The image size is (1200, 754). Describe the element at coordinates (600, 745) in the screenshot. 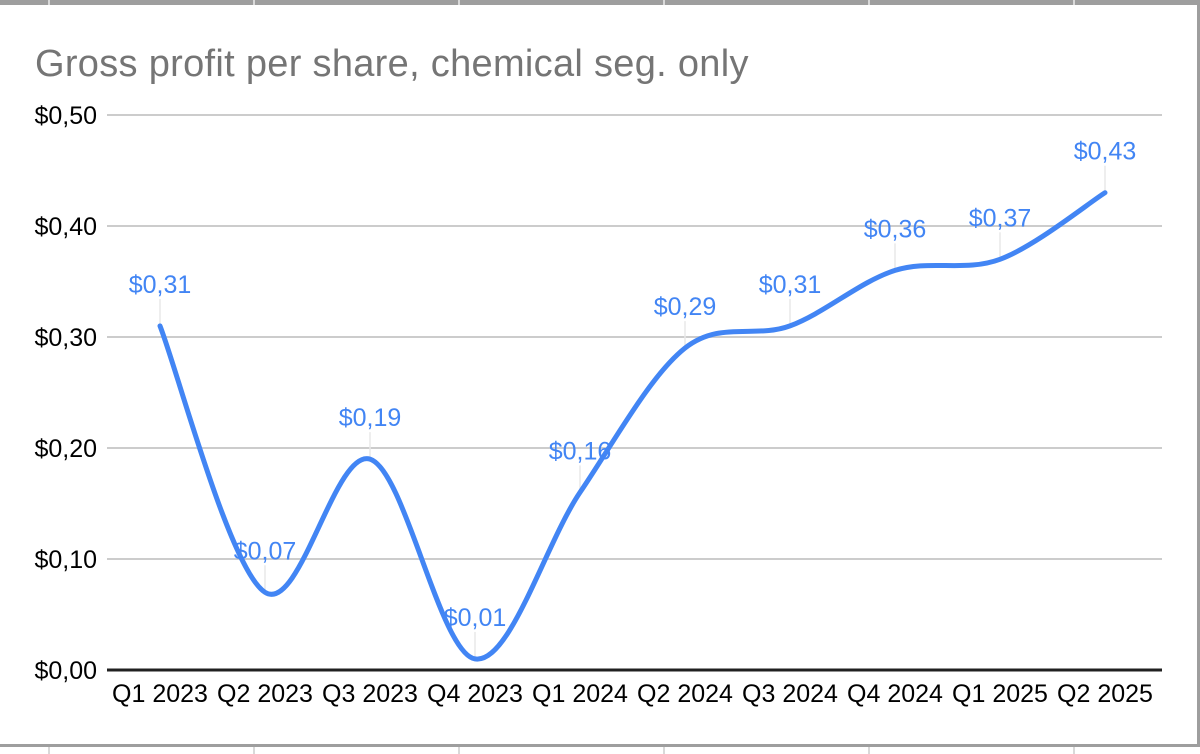

I see `sheet-gridline-bottom` at that location.